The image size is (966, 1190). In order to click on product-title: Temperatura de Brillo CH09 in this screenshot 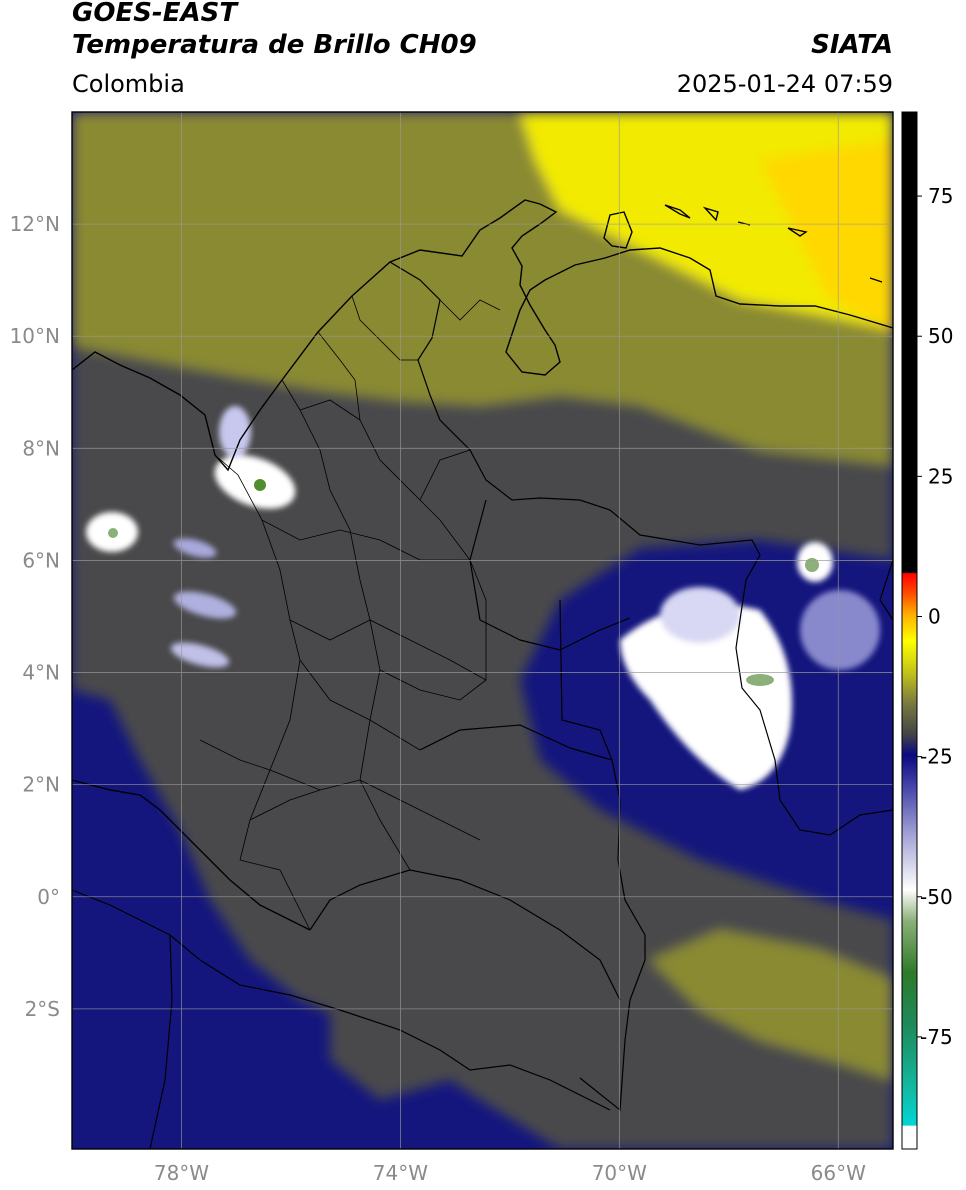, I will do `click(274, 45)`.